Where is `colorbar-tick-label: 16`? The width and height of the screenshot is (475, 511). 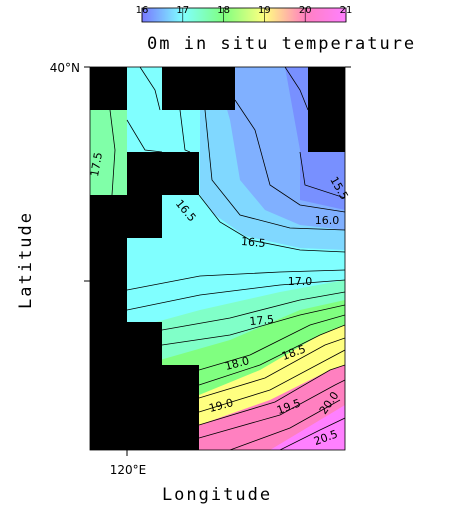 colorbar-tick-label: 16 is located at coordinates (142, 10).